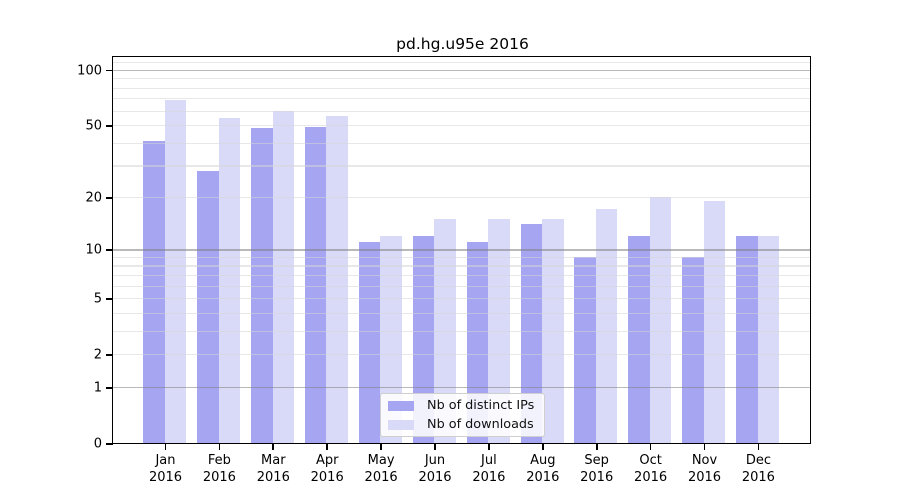  What do you see at coordinates (489, 469) in the screenshot?
I see `x-tick-label-jul: Jul 2016` at bounding box center [489, 469].